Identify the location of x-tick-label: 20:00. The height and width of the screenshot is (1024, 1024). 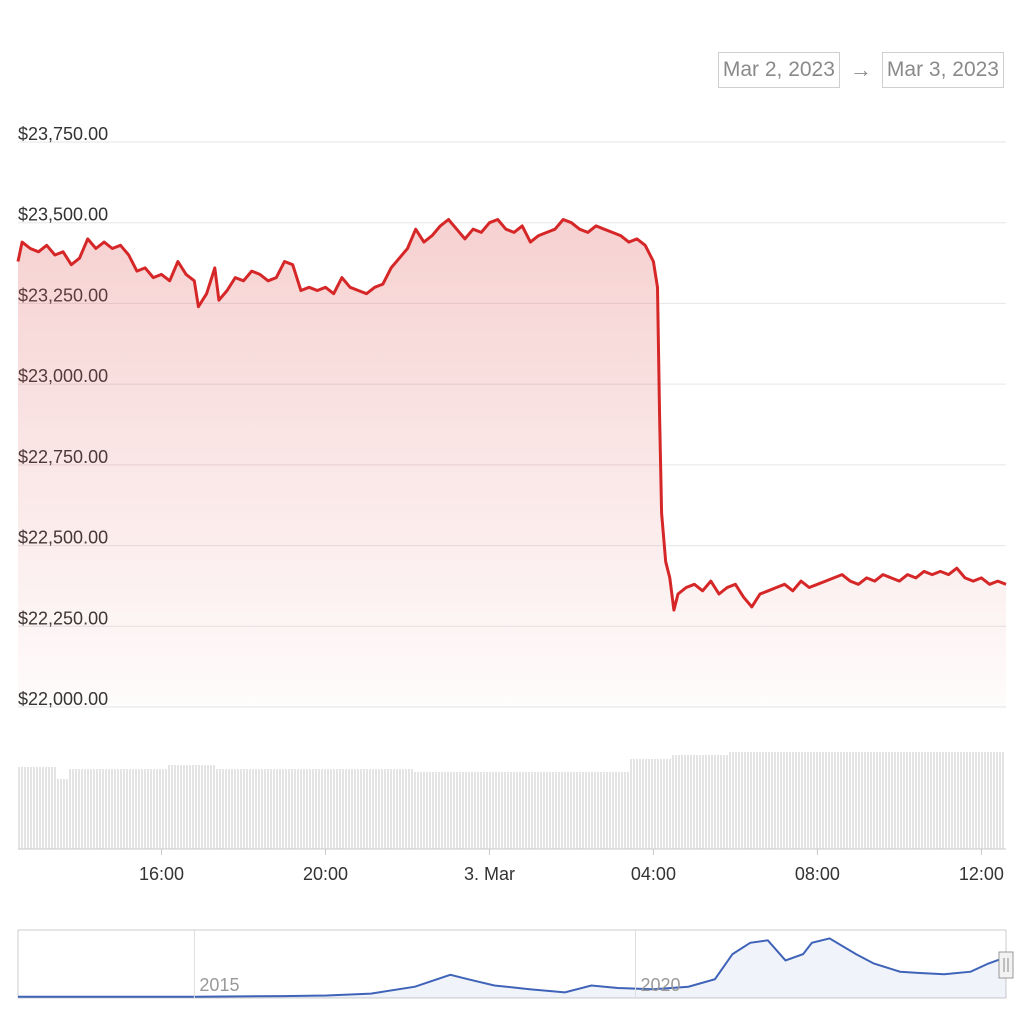
(325, 874).